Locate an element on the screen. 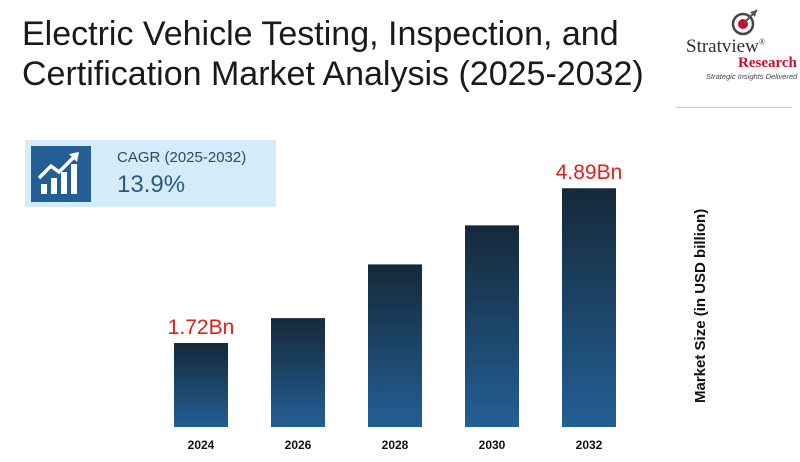 The height and width of the screenshot is (462, 800). logo-subtitle: Research is located at coordinates (767, 63).